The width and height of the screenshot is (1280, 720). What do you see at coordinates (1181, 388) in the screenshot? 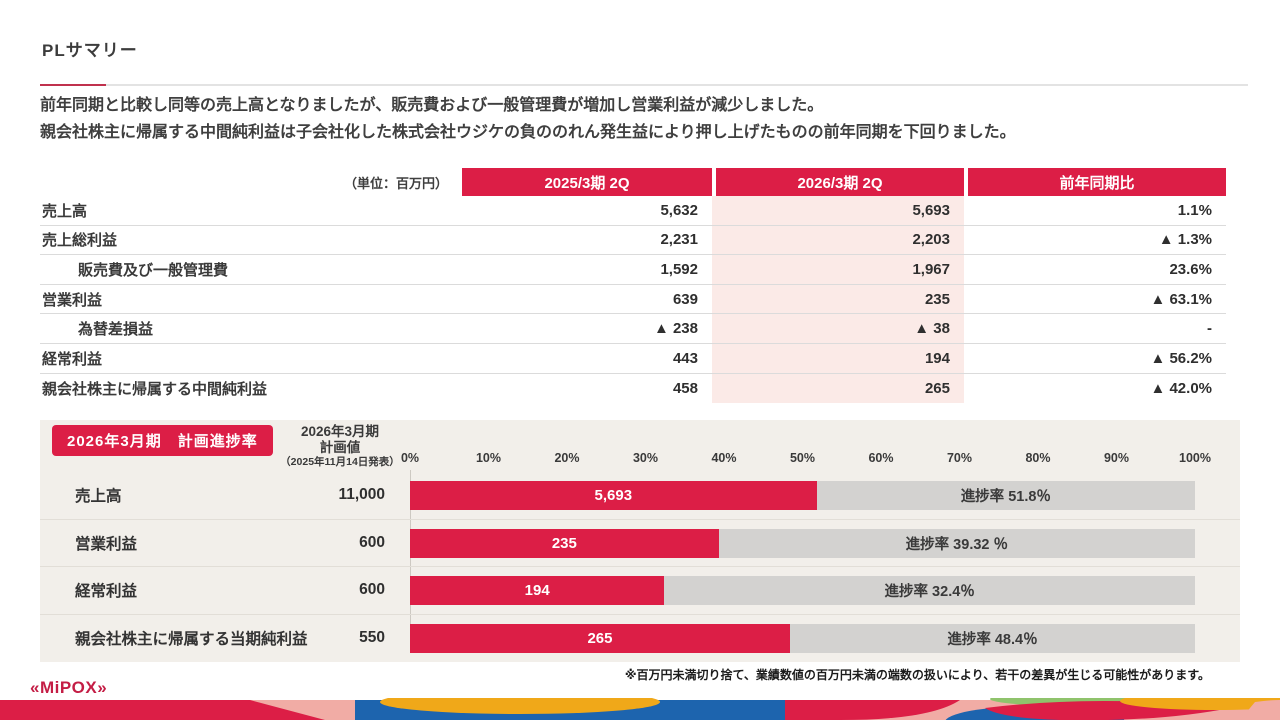
I see `value-yoy: ▲ 42.0%` at bounding box center [1181, 388].